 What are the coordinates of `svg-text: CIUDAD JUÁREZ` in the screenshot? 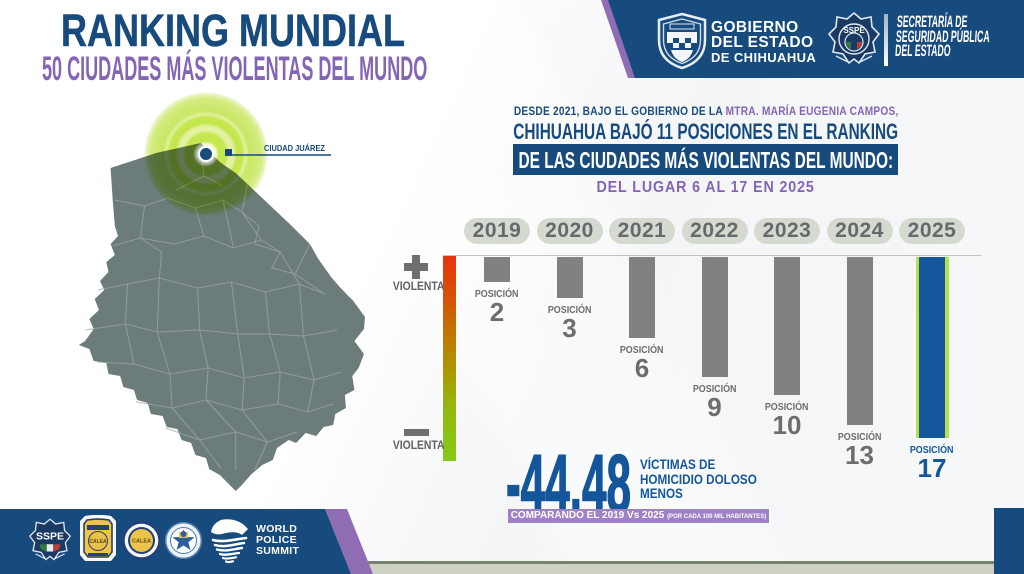 It's located at (294, 148).